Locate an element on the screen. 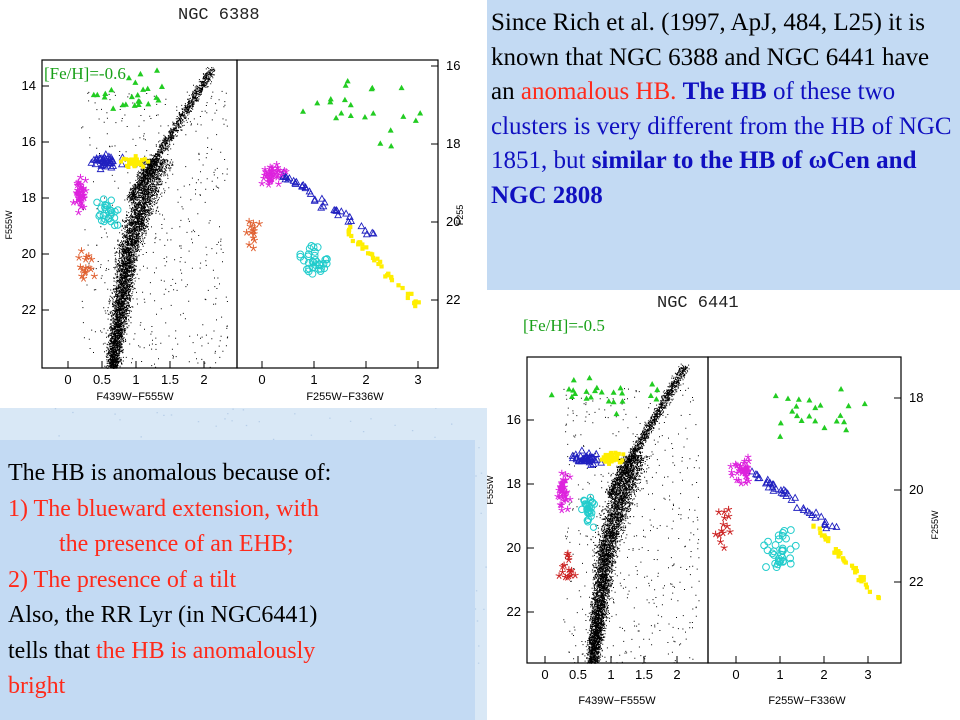 The width and height of the screenshot is (960, 720). anomaly-line3: Also, the RR Lyr (in NGC6441) is located at coordinates (163, 615).